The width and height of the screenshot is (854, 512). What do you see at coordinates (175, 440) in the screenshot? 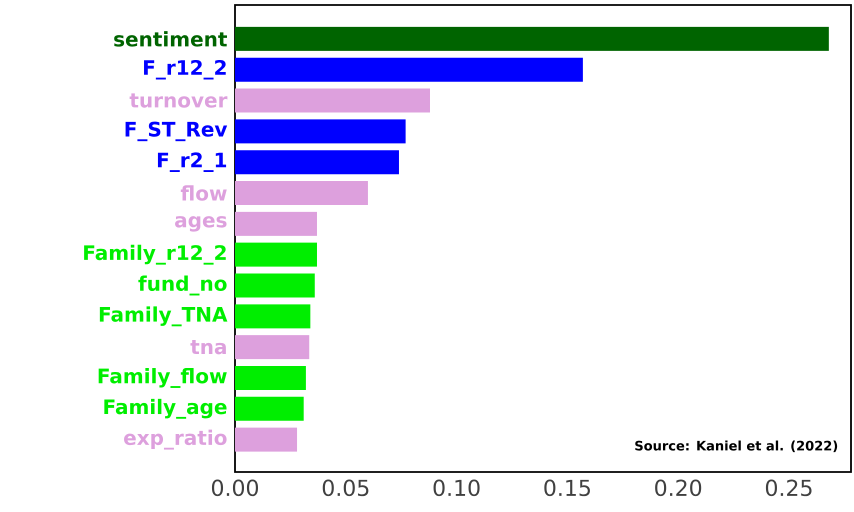
I see `y-tick-label: exp_ratio` at bounding box center [175, 440].